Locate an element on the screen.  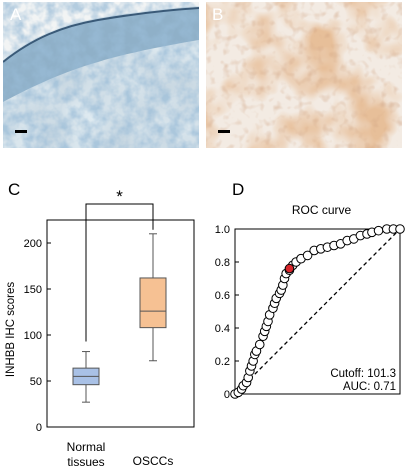
roc-y-tick-label-4: 0.8 is located at coordinates (222, 263).